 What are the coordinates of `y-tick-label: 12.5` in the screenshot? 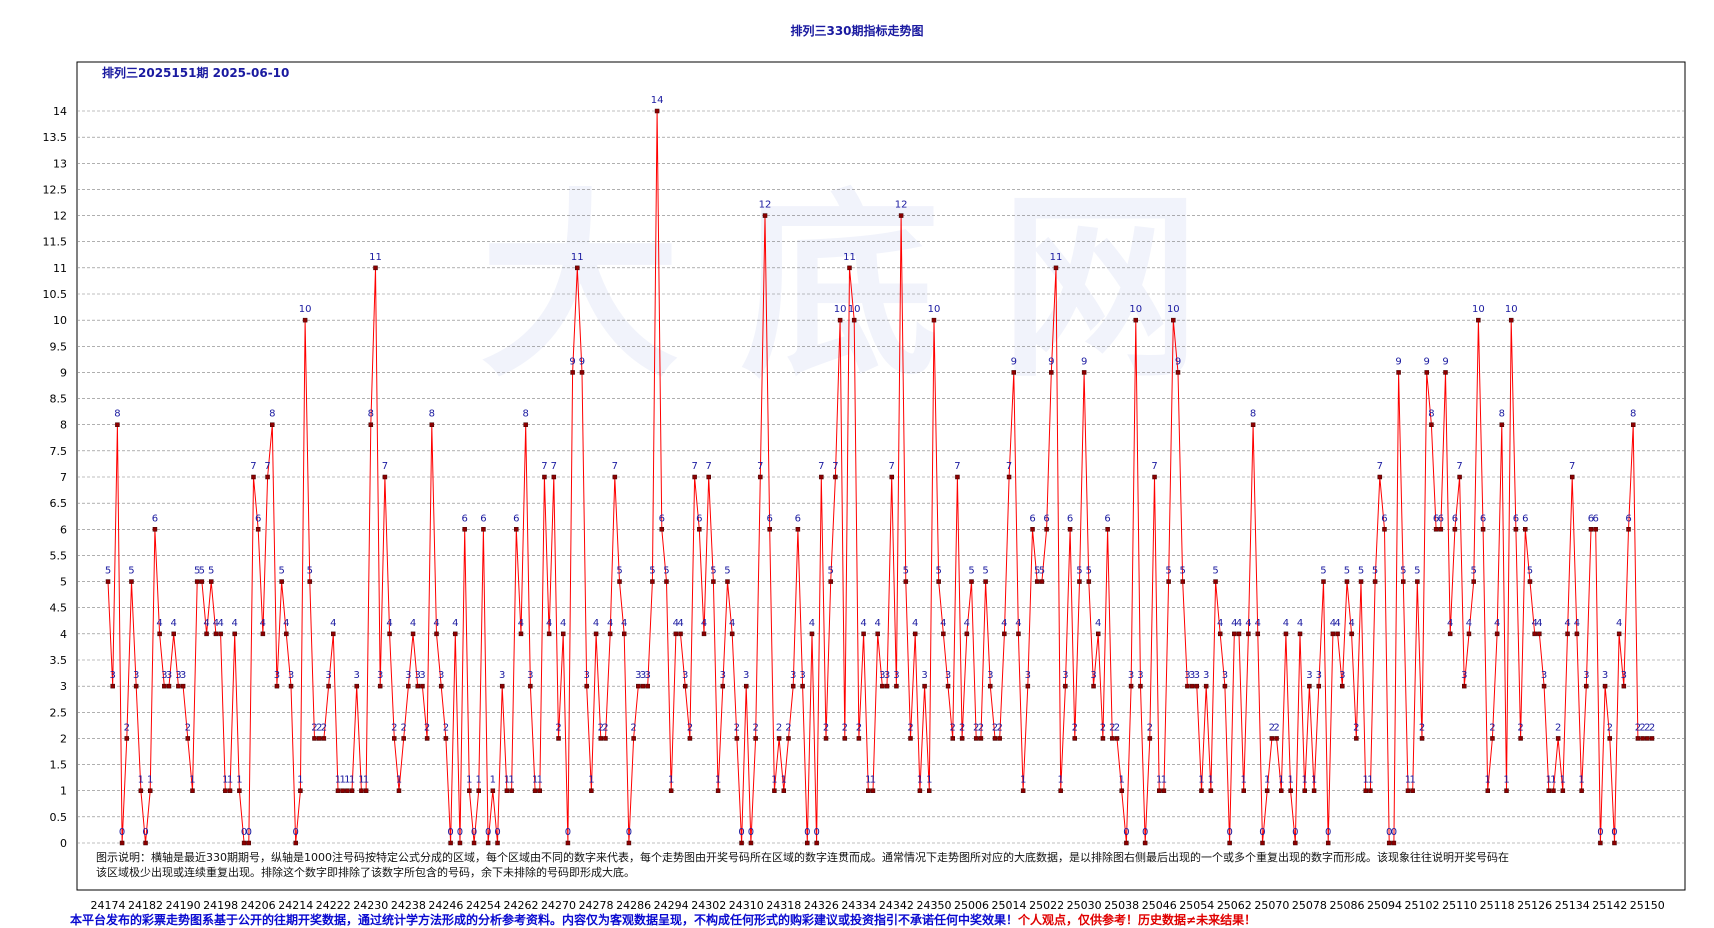 It's located at (55, 189).